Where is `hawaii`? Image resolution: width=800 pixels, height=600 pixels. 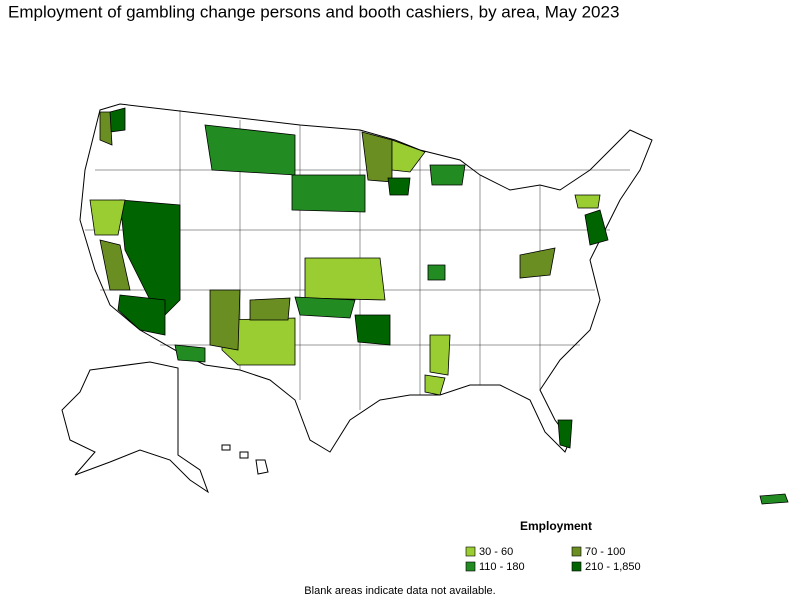
hawaii is located at coordinates (245, 459).